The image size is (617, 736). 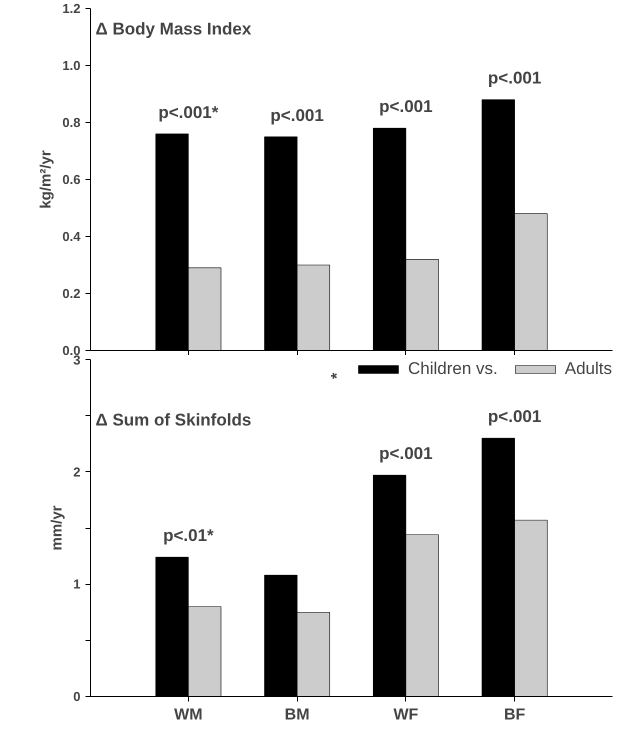 What do you see at coordinates (174, 29) in the screenshot?
I see `text: Δ Body Mass Index` at bounding box center [174, 29].